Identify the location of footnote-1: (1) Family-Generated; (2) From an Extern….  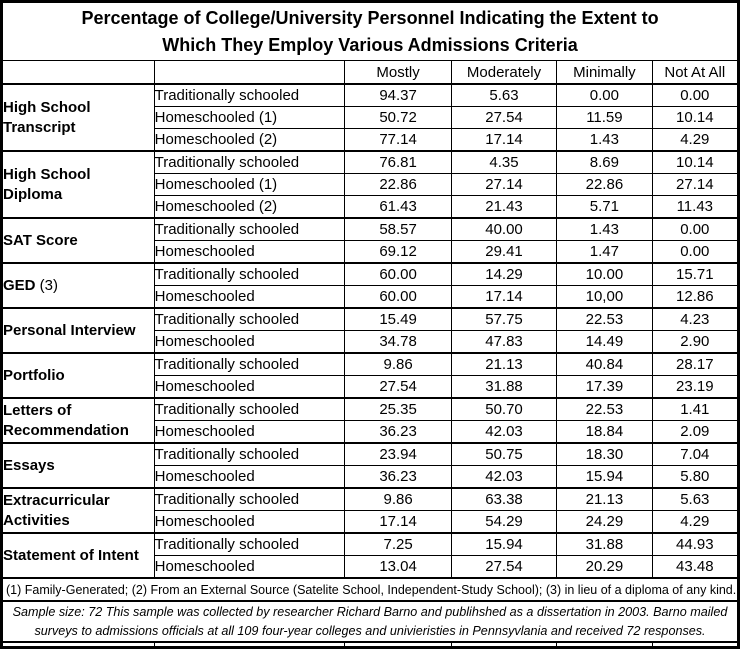
(370, 589).